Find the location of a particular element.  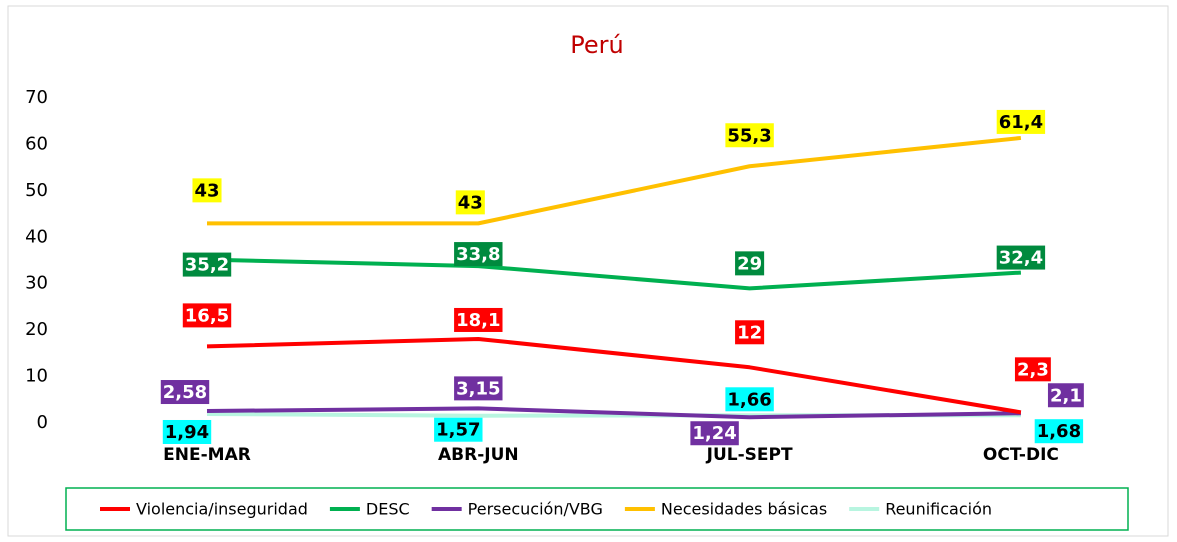

value-label: 61,4 is located at coordinates (1021, 121).